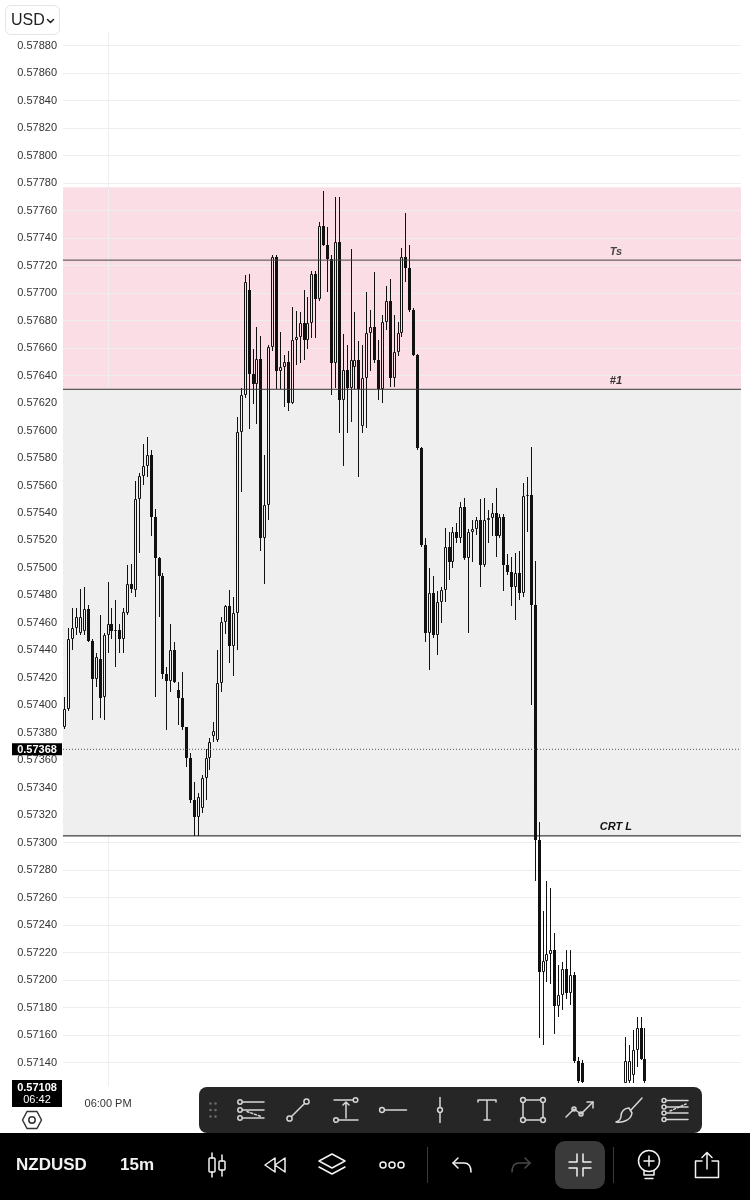  What do you see at coordinates (37, 649) in the screenshot?
I see `y-tick-label: 0.57440` at bounding box center [37, 649].